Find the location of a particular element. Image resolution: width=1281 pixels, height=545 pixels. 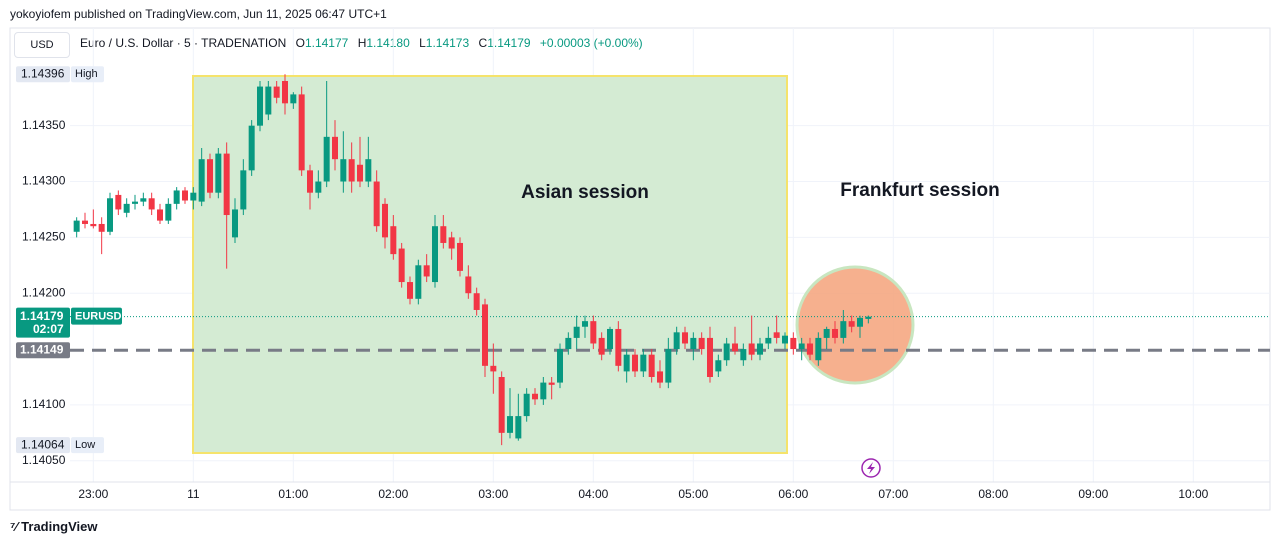

symbol-tag-bg is located at coordinates (96, 316).